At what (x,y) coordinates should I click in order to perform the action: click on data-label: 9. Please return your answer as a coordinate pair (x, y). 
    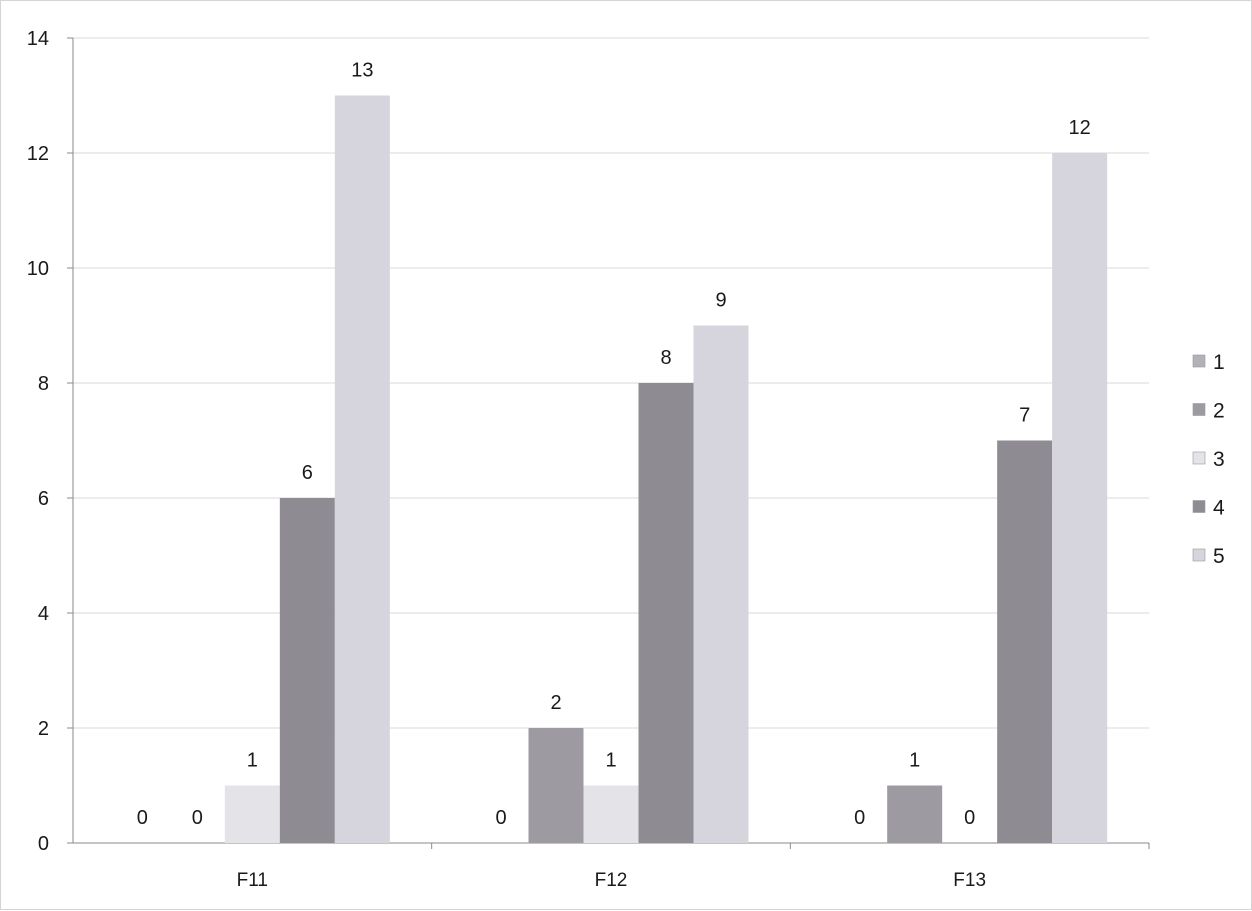
    Looking at the image, I should click on (720, 301).